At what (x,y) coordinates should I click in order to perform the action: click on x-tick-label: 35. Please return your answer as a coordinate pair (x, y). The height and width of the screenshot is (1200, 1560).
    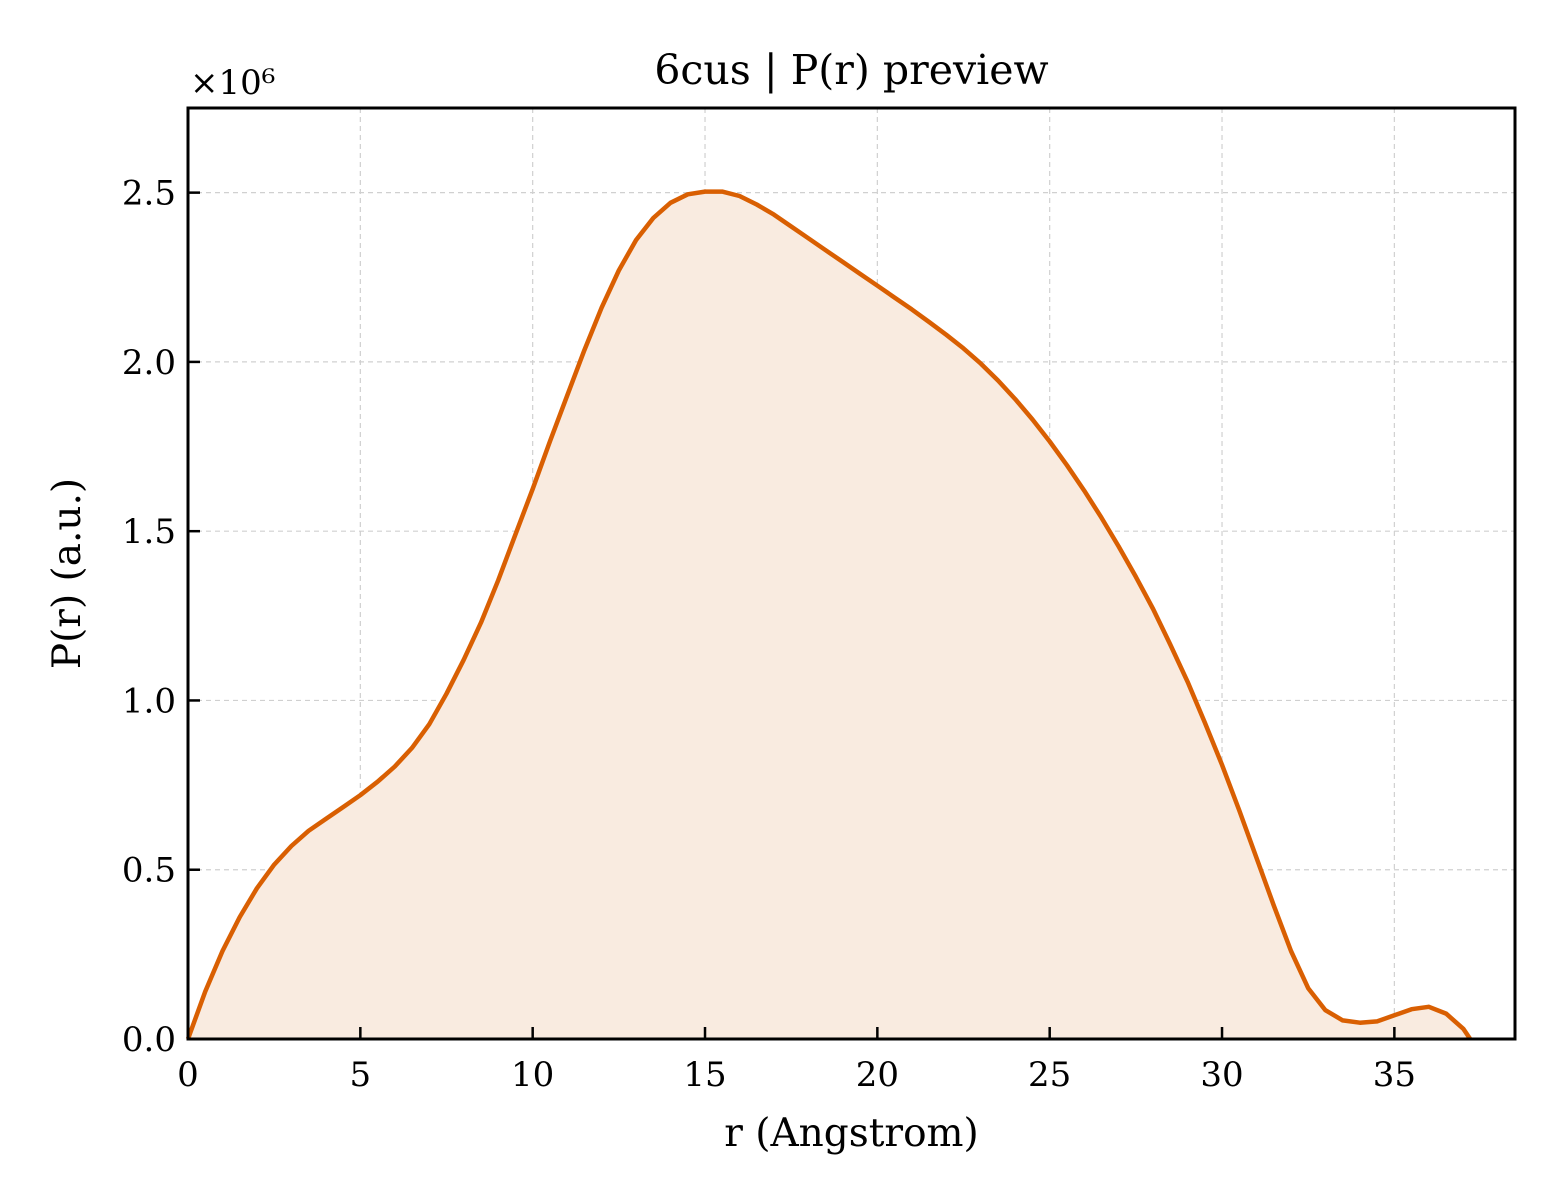
    Looking at the image, I should click on (1394, 1075).